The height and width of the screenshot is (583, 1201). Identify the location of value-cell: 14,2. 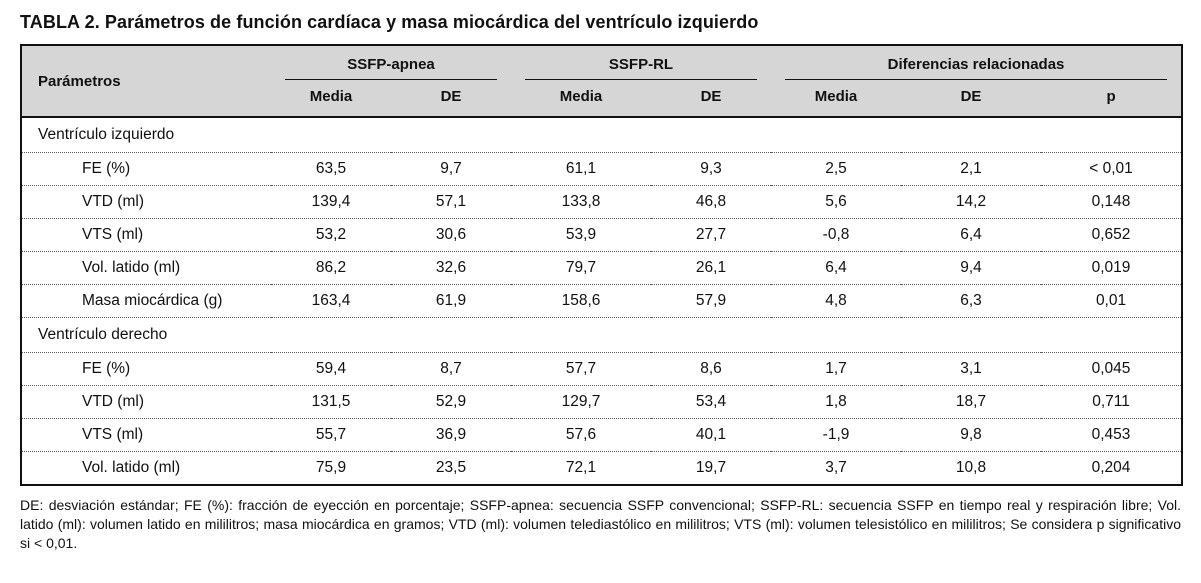
(971, 201).